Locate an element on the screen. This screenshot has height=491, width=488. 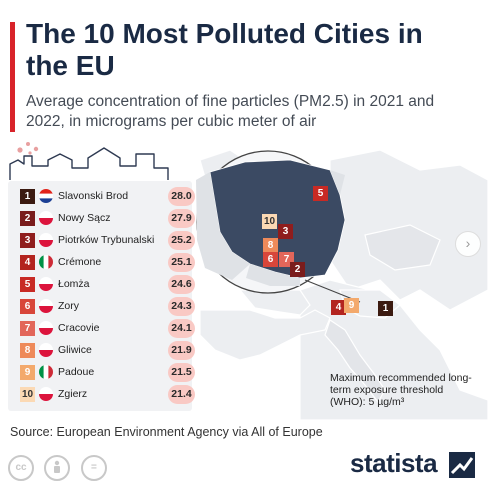
title-accent-bar is located at coordinates (12, 77).